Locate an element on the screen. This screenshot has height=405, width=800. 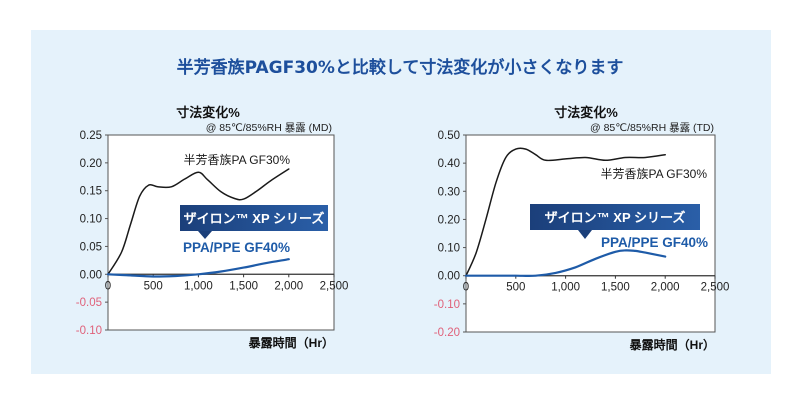
y-tick-label: 0.40 is located at coordinates (449, 164).